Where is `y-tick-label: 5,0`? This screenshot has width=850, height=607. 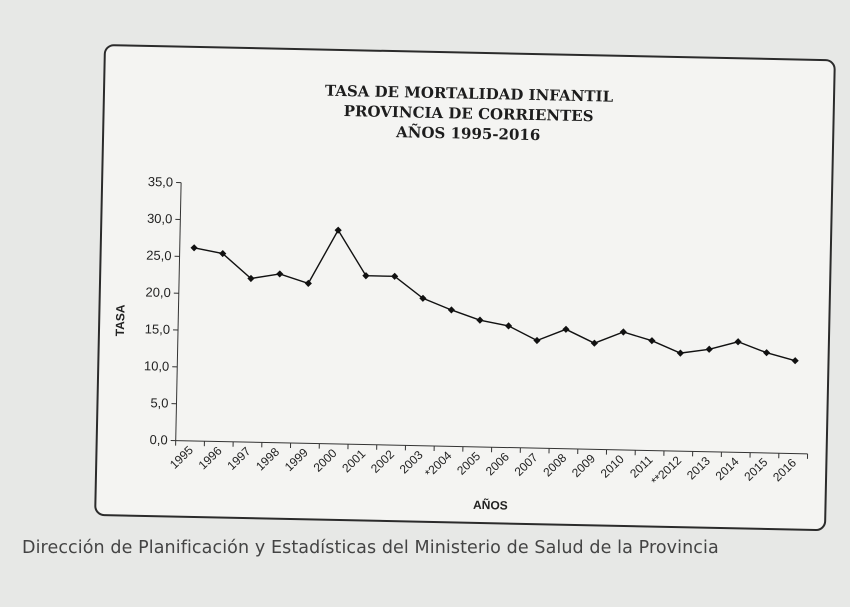 y-tick-label: 5,0 is located at coordinates (159, 402).